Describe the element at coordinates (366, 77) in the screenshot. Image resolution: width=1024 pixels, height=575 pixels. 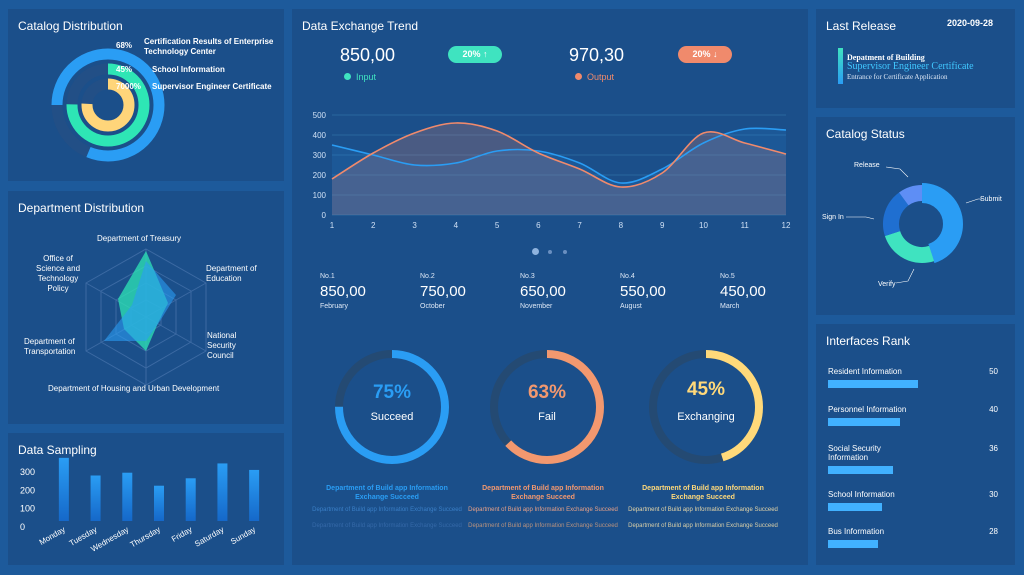
I see `input-legend-label: Input` at that location.